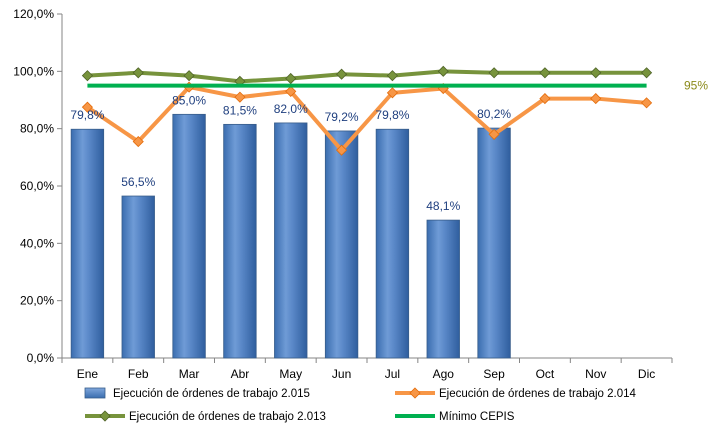  What do you see at coordinates (444, 374) in the screenshot?
I see `x-tick-label: Ago` at bounding box center [444, 374].